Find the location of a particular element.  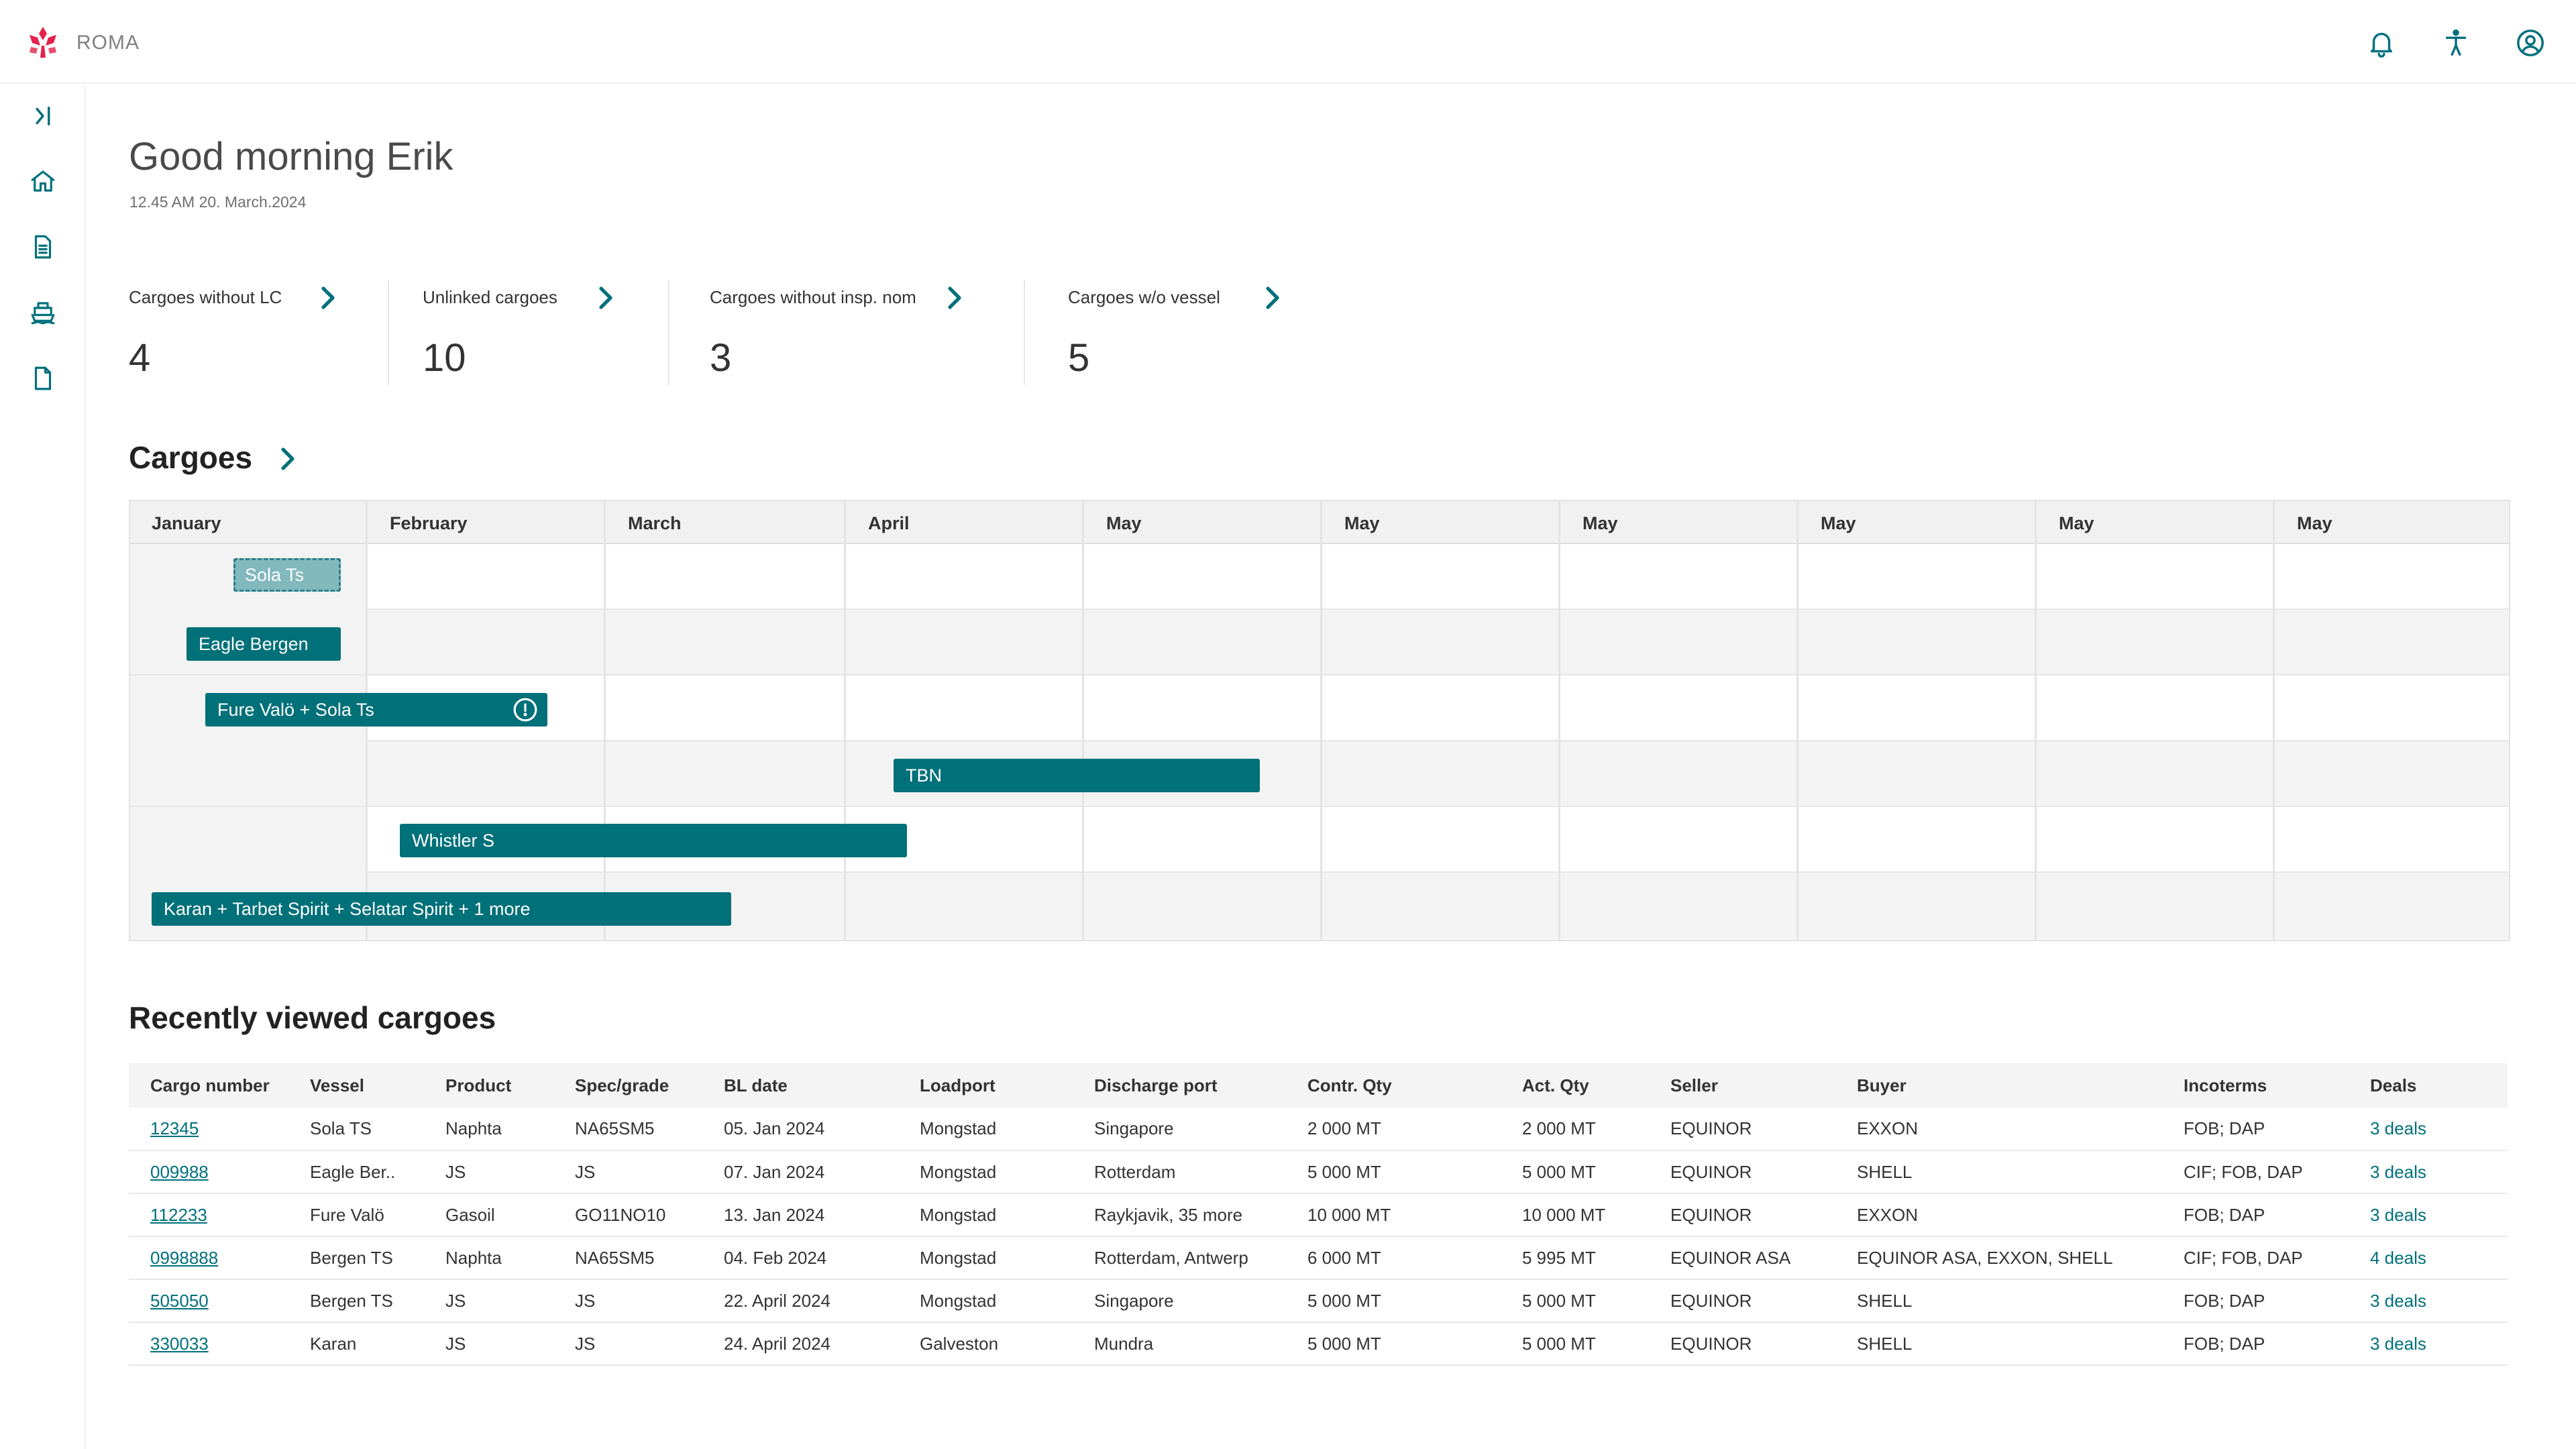

table-cell: 22. April 2024 is located at coordinates (800, 1301).